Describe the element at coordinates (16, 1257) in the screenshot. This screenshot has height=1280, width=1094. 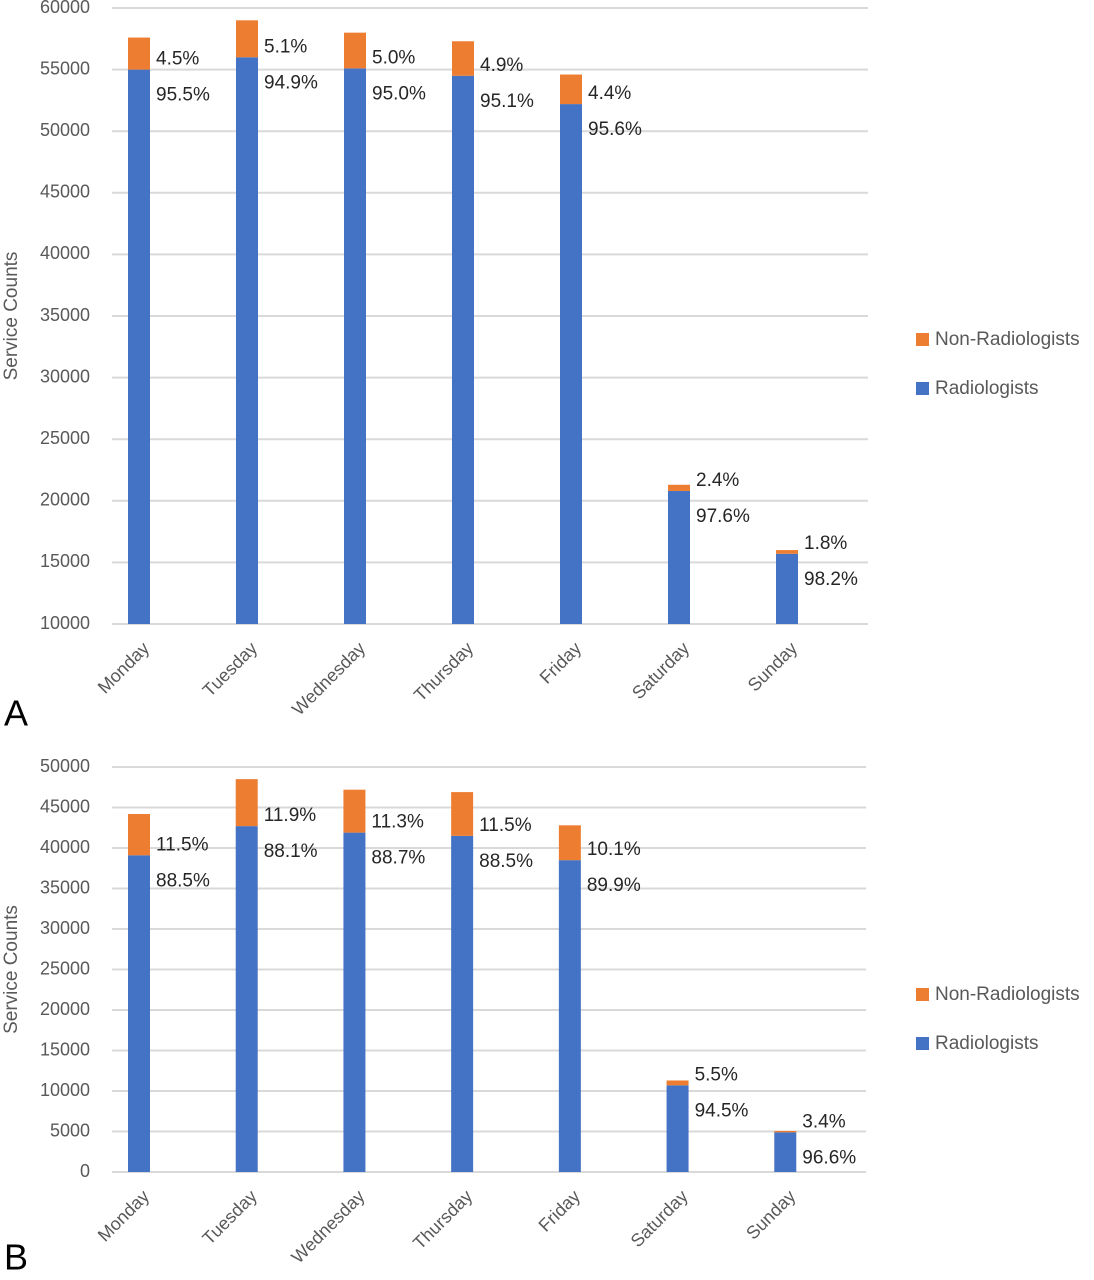
I see `panel-label: B` at that location.